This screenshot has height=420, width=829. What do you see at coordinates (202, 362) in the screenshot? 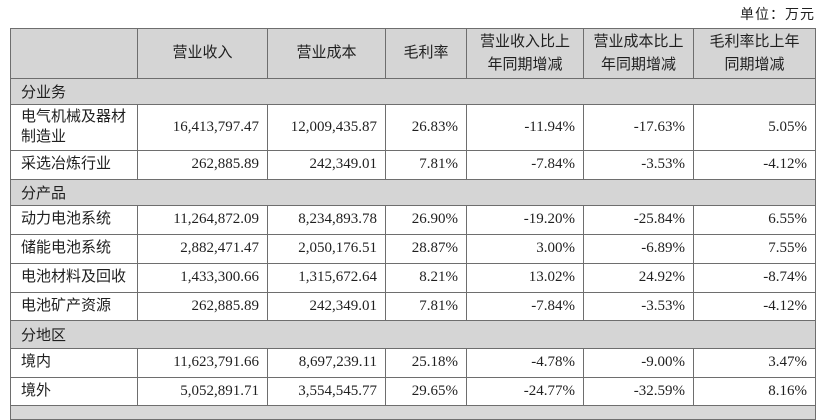
I see `revenue-cell: 11,623,791.66` at bounding box center [202, 362].